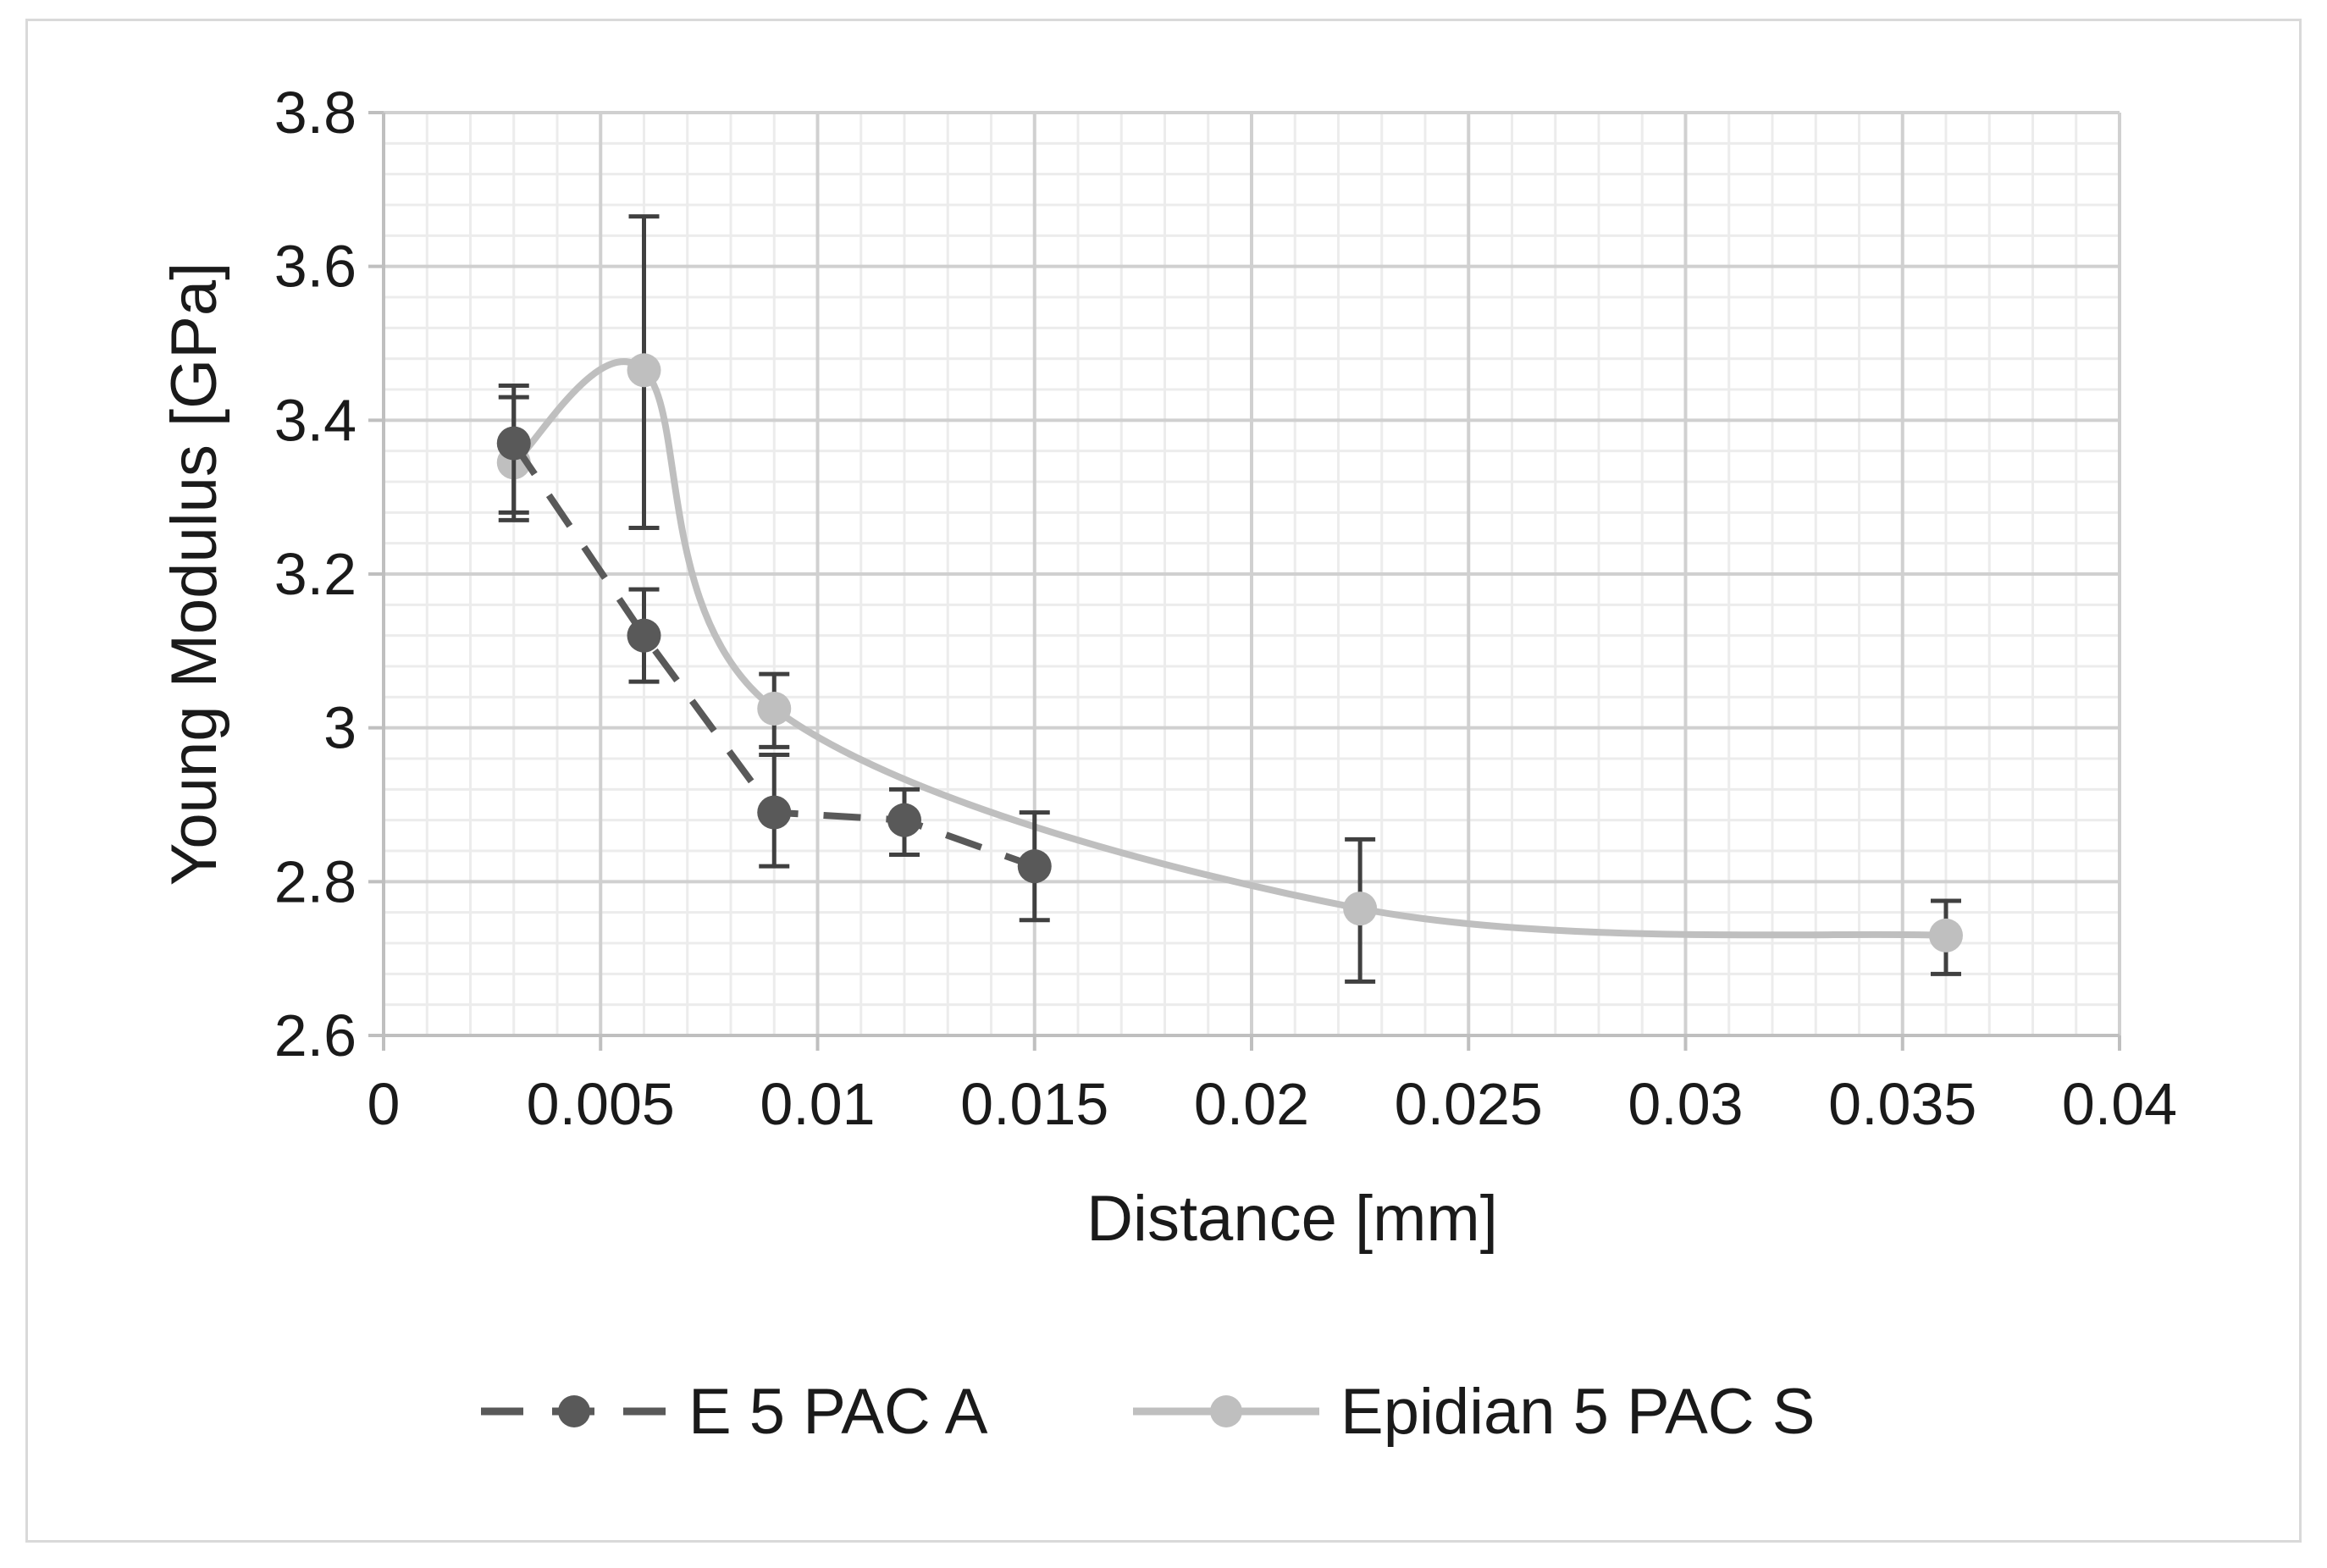  What do you see at coordinates (1292, 1219) in the screenshot?
I see `x-axis-title: Distance [mm]` at bounding box center [1292, 1219].